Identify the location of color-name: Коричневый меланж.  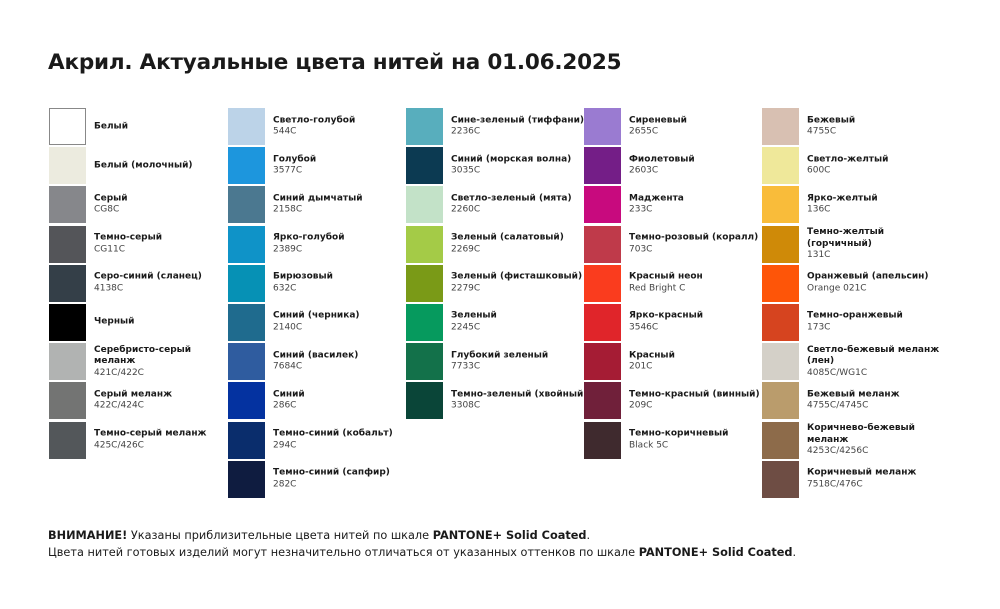
(862, 472).